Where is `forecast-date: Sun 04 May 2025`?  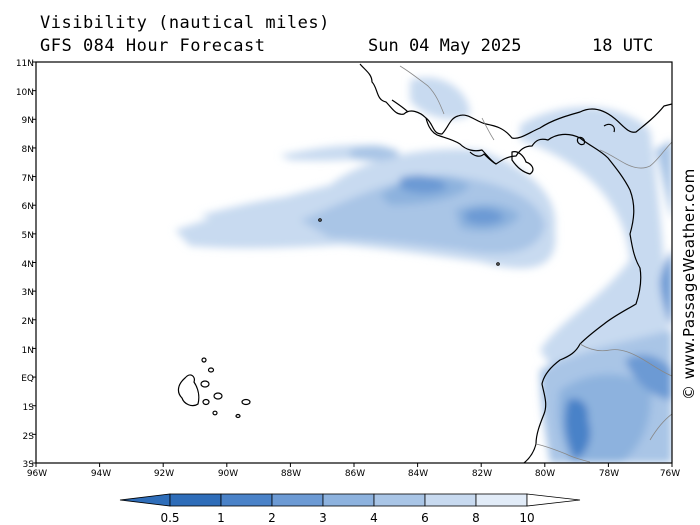
forecast-date: Sun 04 May 2025 is located at coordinates (445, 46).